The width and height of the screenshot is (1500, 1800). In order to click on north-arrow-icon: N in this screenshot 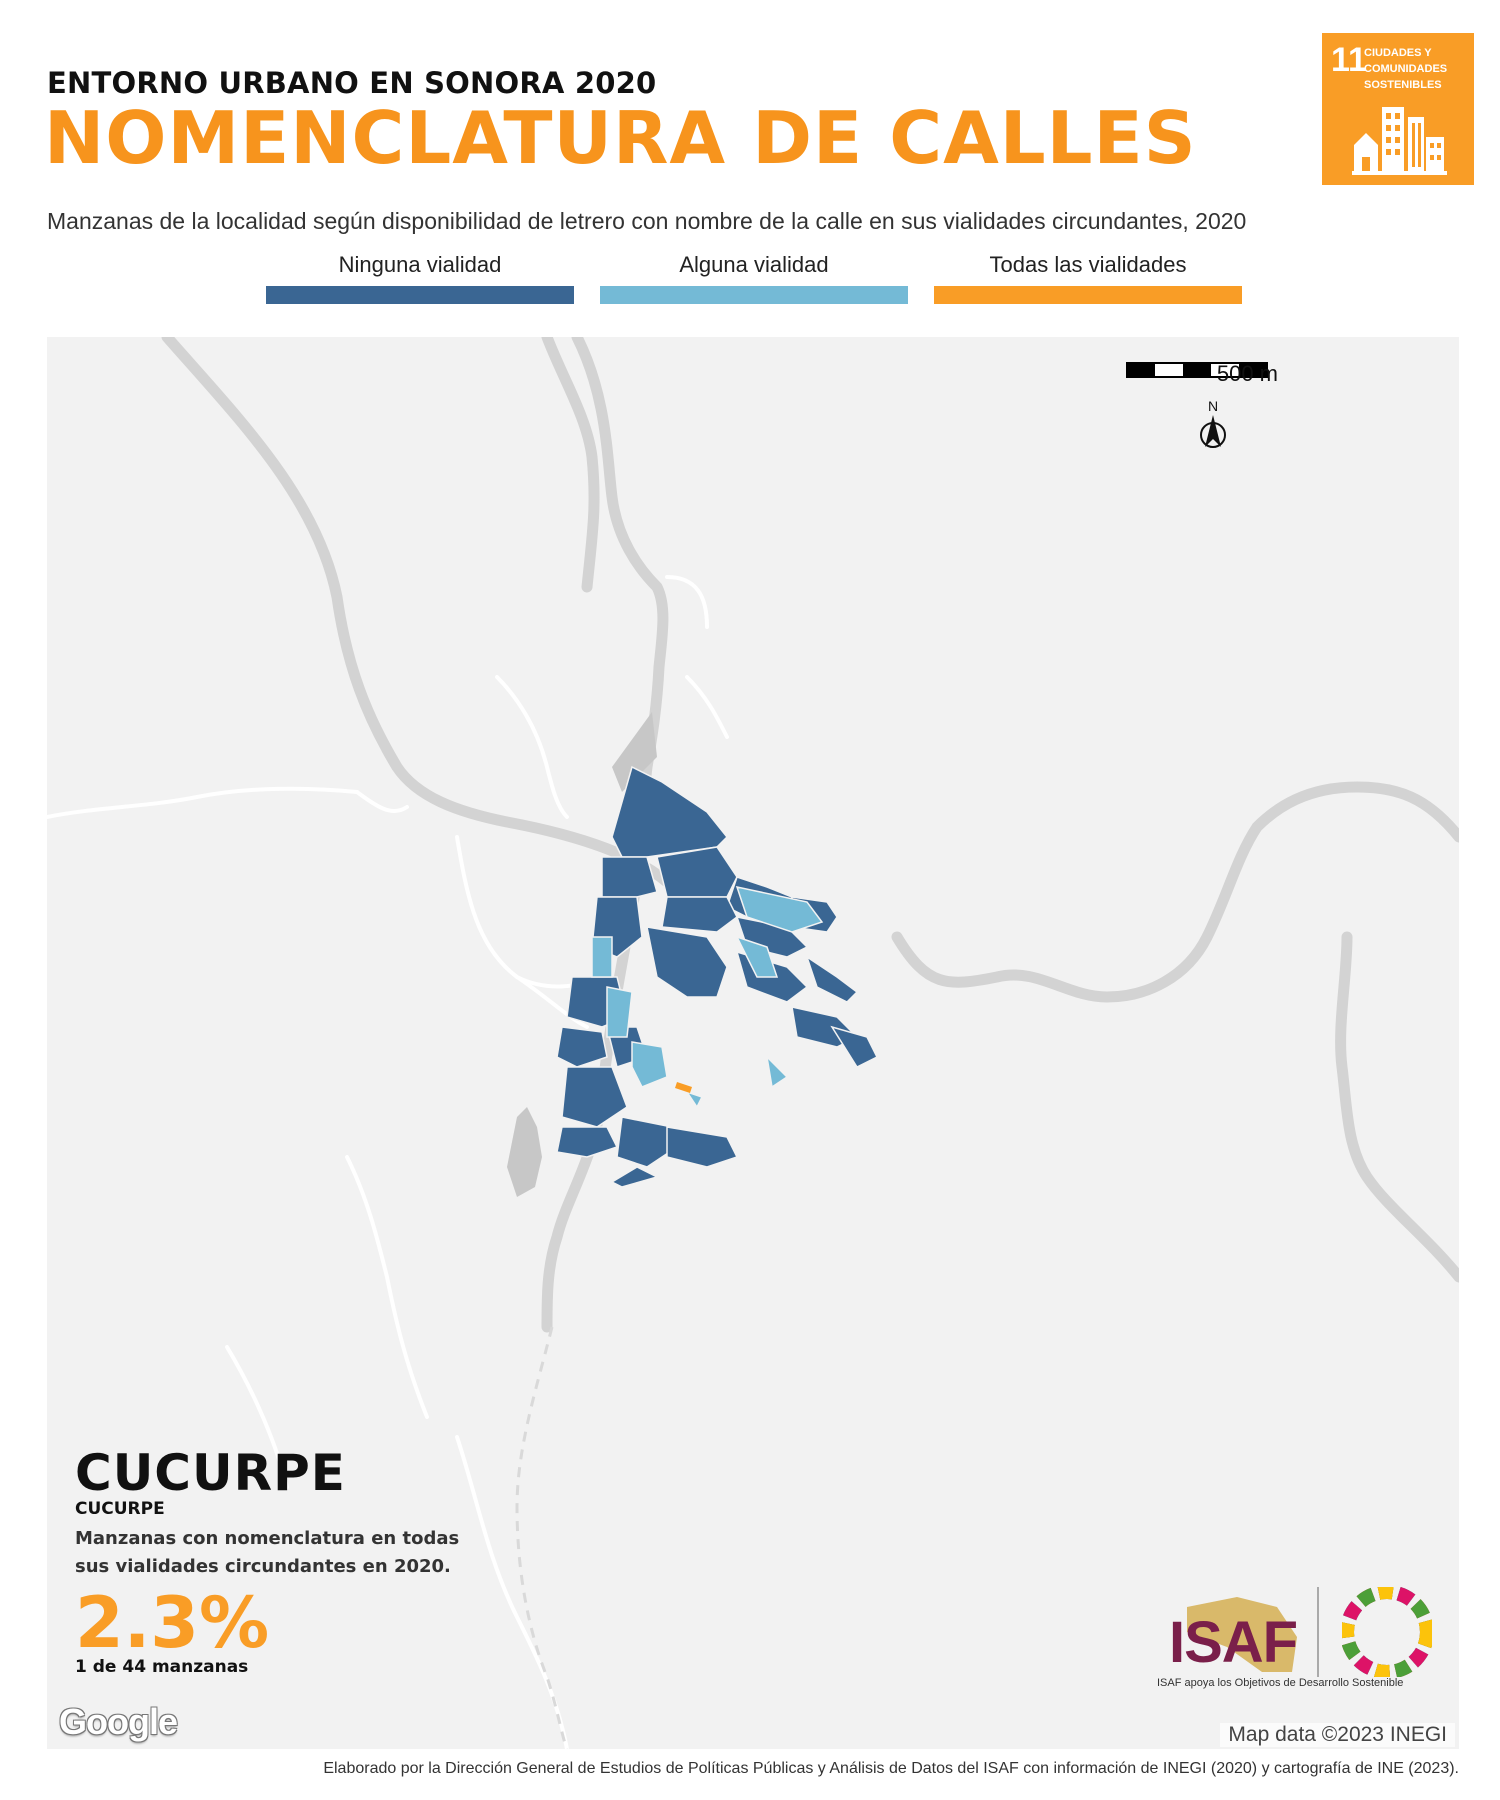, I will do `click(1213, 423)`.